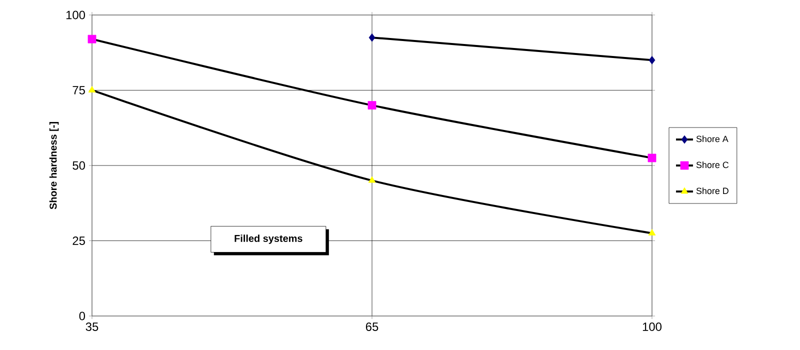 The height and width of the screenshot is (350, 800). I want to click on x-tick-label: 65, so click(372, 326).